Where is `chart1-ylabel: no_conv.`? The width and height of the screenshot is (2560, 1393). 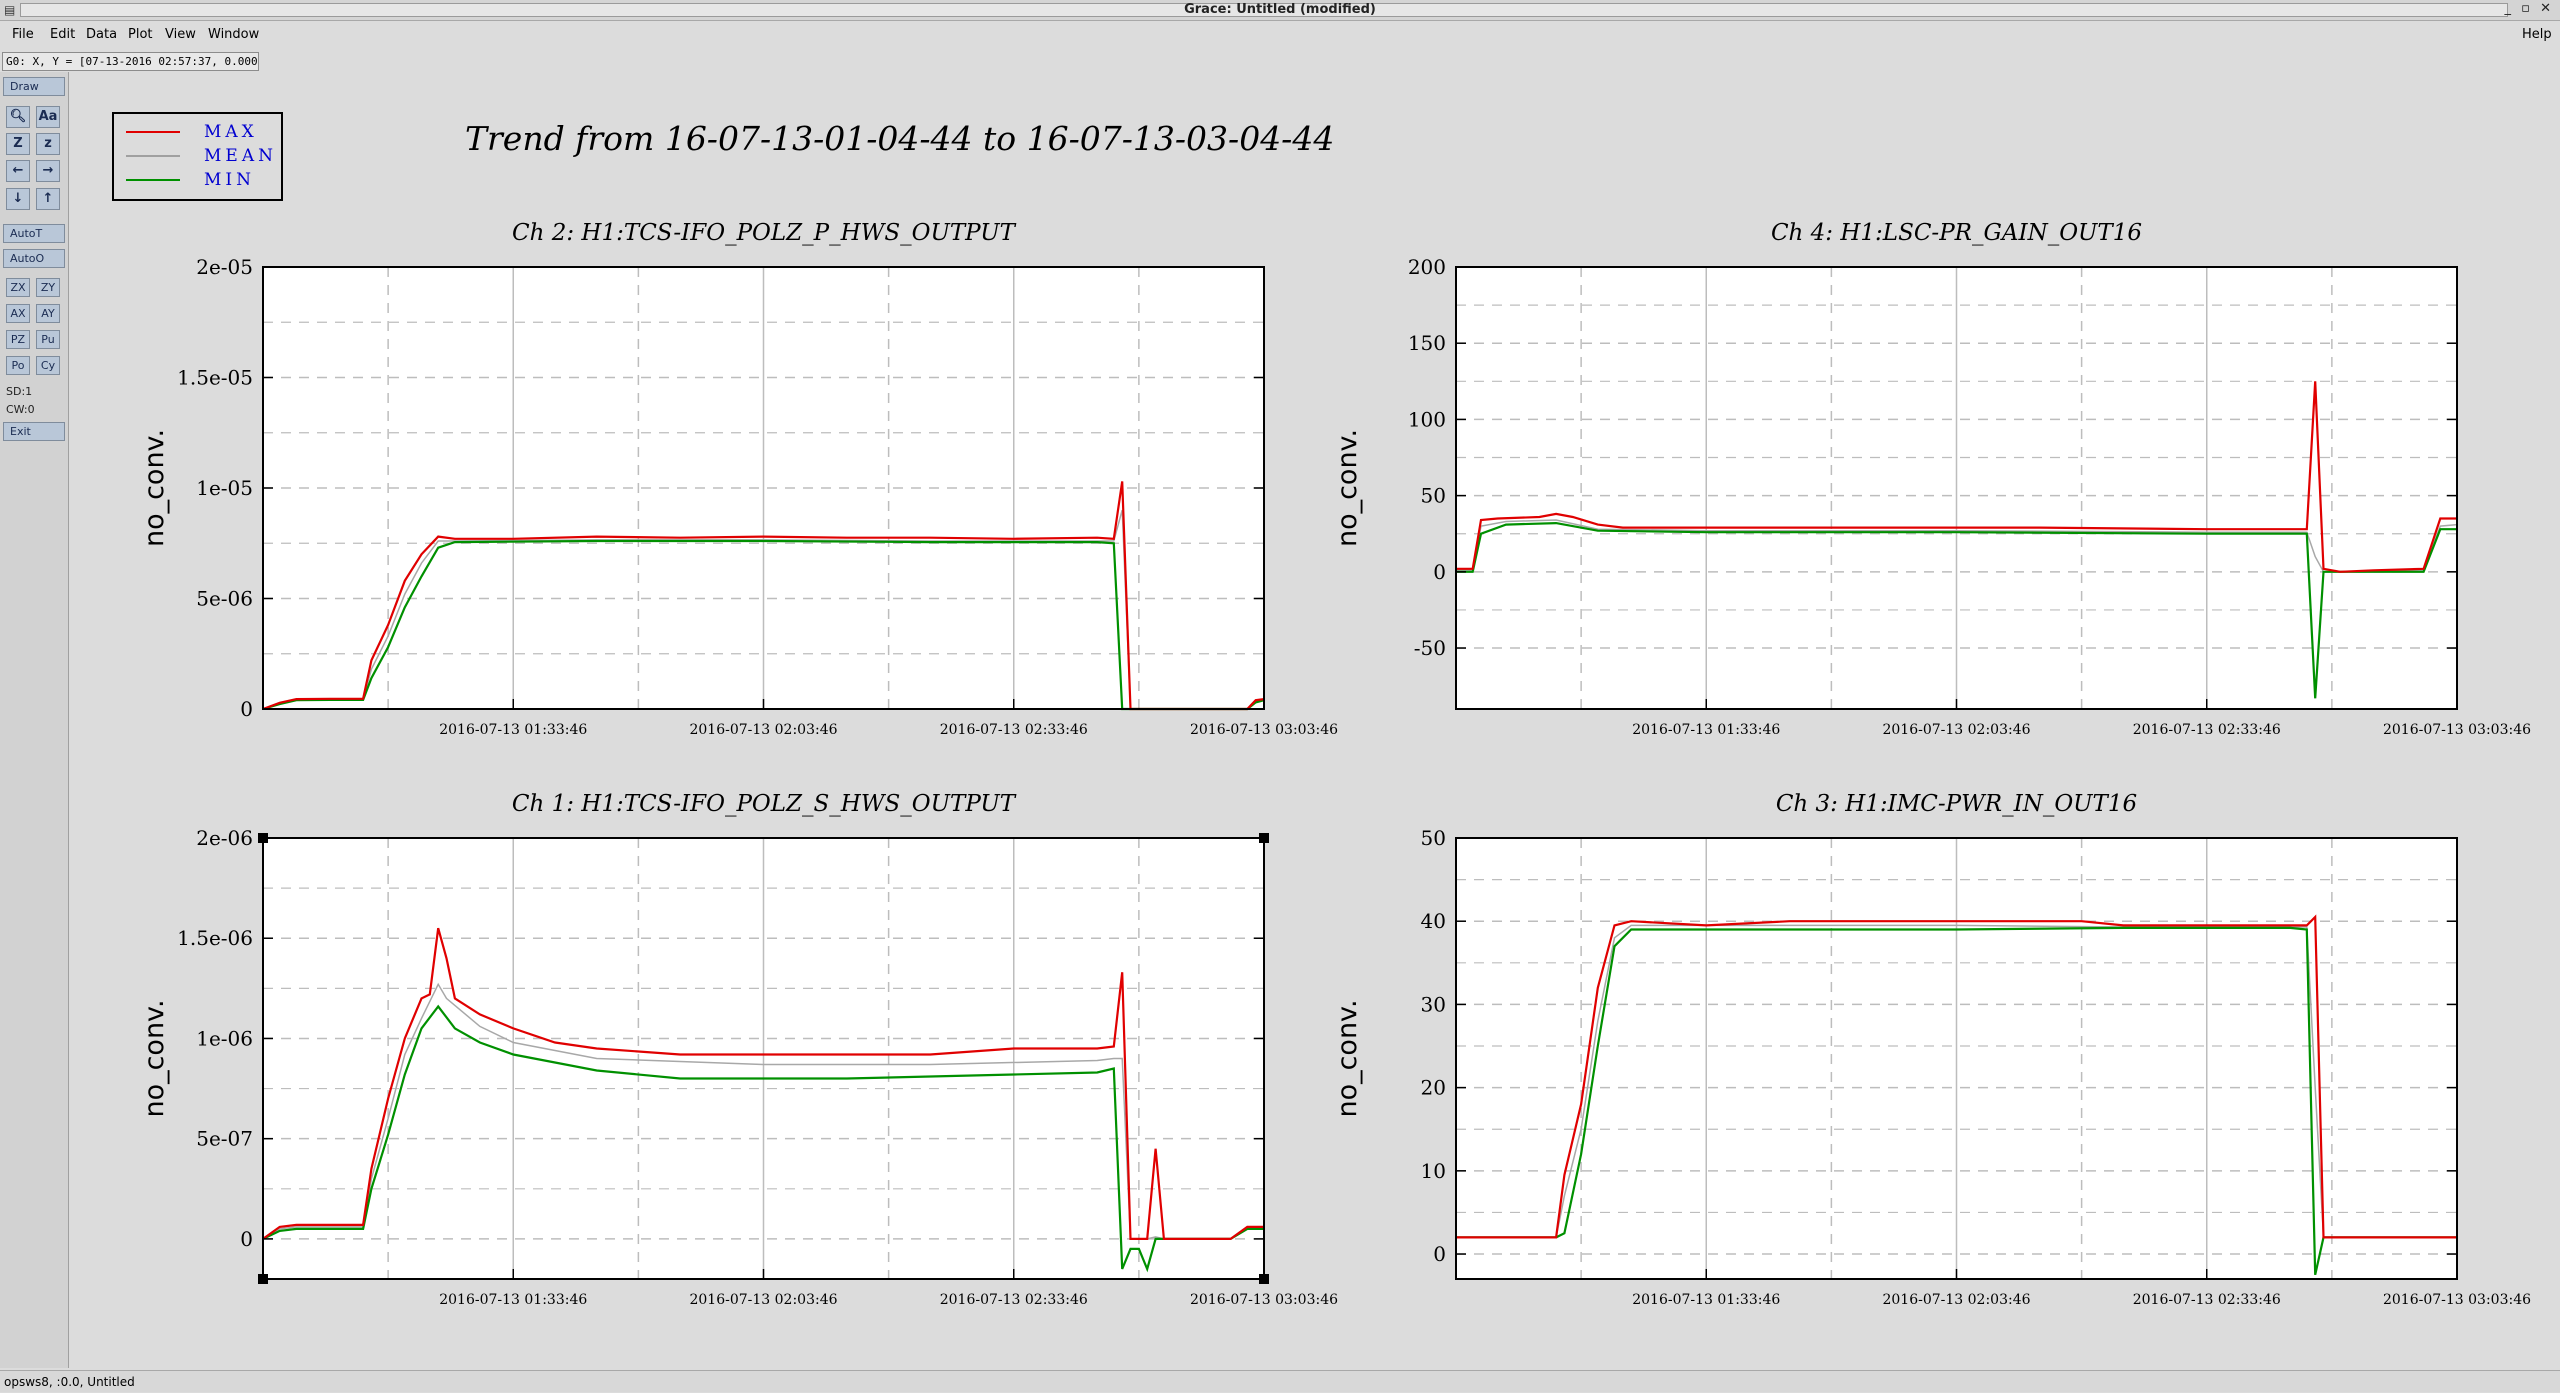 chart1-ylabel: no_conv. is located at coordinates (154, 488).